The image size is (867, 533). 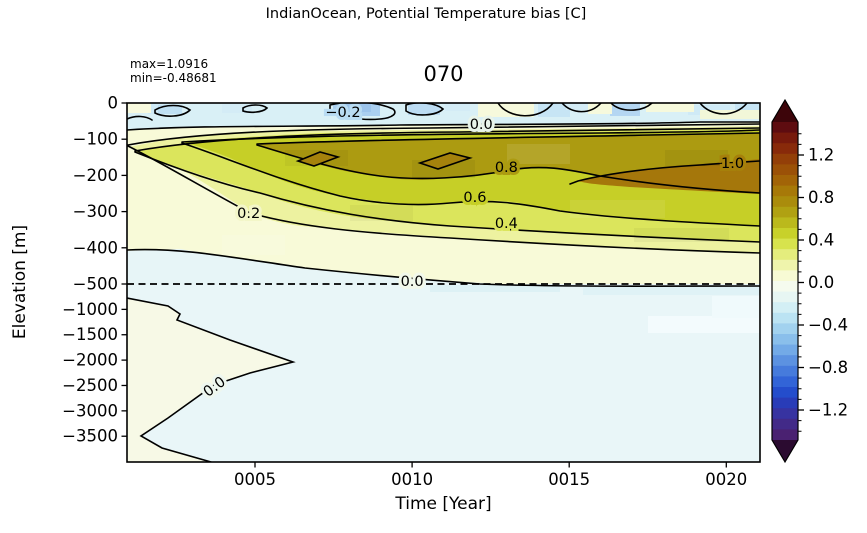 I want to click on colorbar: 1.2 0.8 0.4 0.0 −0.4 −0.8 −1.2, so click(x=809, y=281).